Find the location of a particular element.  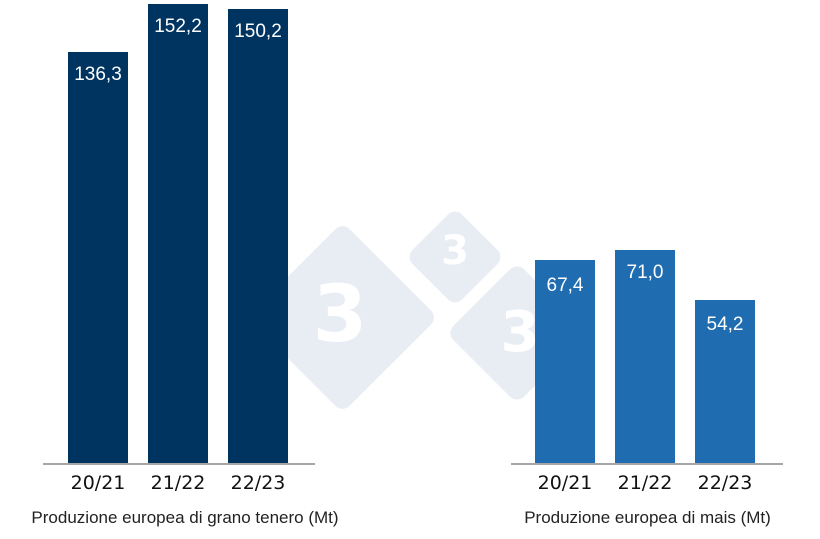

bar-grano-2021: 136,3 is located at coordinates (98, 258).